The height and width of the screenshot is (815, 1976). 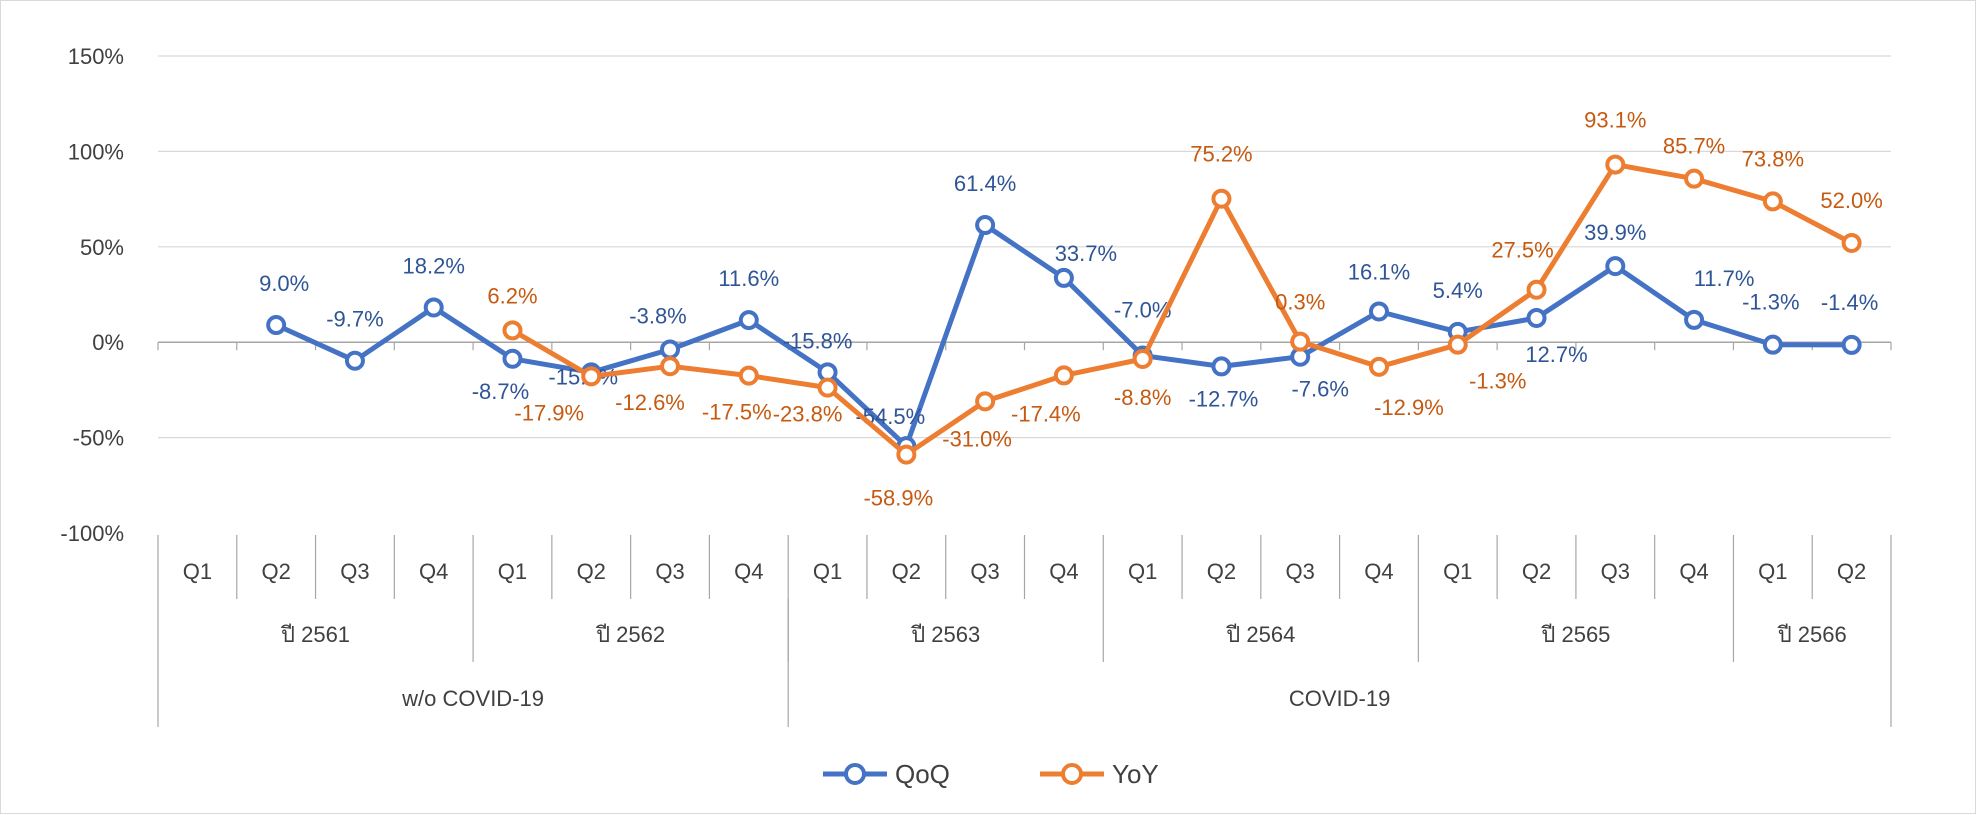 I want to click on year-label: ปี 2564, so click(x=1260, y=634).